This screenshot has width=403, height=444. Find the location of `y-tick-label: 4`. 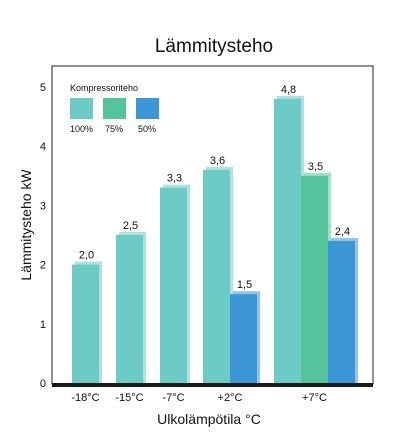

y-tick-label: 4 is located at coordinates (43, 147).